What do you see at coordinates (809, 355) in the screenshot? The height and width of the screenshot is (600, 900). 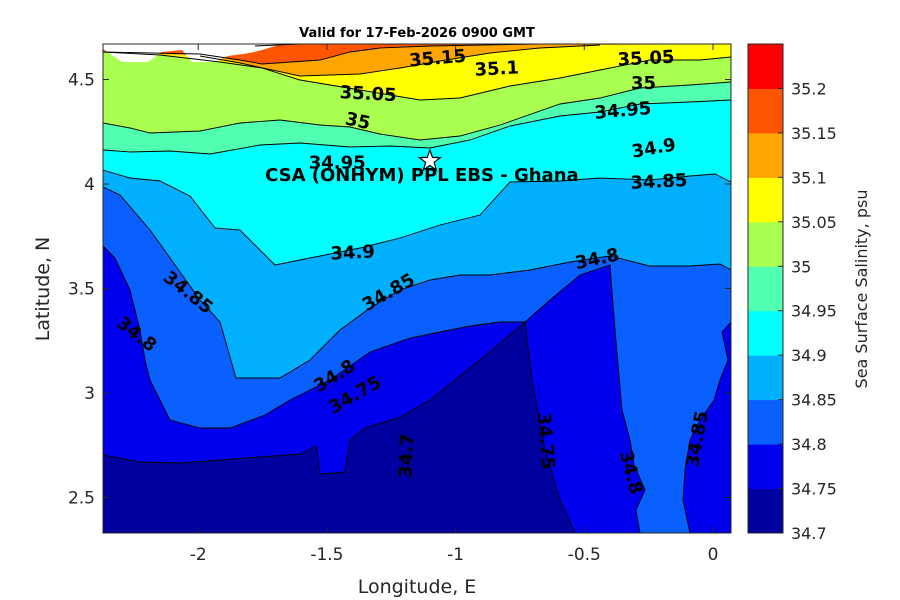 I see `colorbar-tick-label: 34.9` at bounding box center [809, 355].